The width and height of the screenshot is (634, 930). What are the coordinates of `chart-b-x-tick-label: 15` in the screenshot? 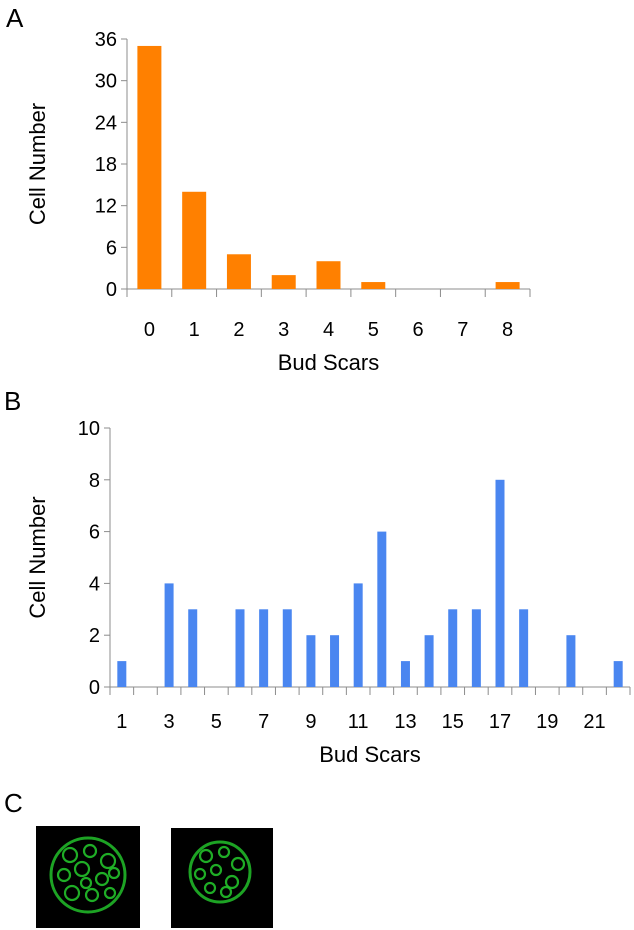 It's located at (453, 722).